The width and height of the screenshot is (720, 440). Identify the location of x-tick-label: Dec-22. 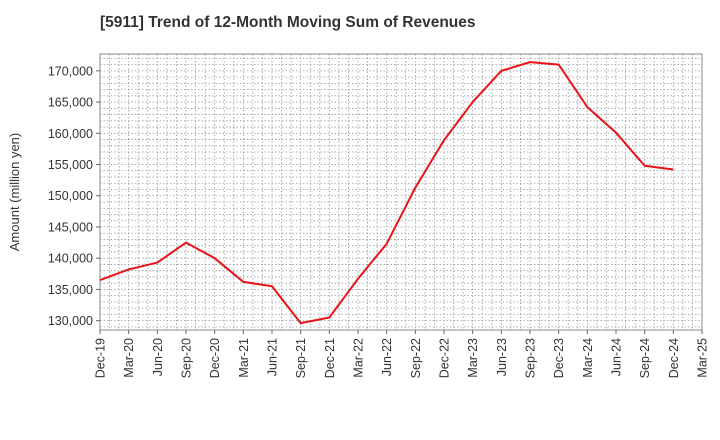
(445, 358).